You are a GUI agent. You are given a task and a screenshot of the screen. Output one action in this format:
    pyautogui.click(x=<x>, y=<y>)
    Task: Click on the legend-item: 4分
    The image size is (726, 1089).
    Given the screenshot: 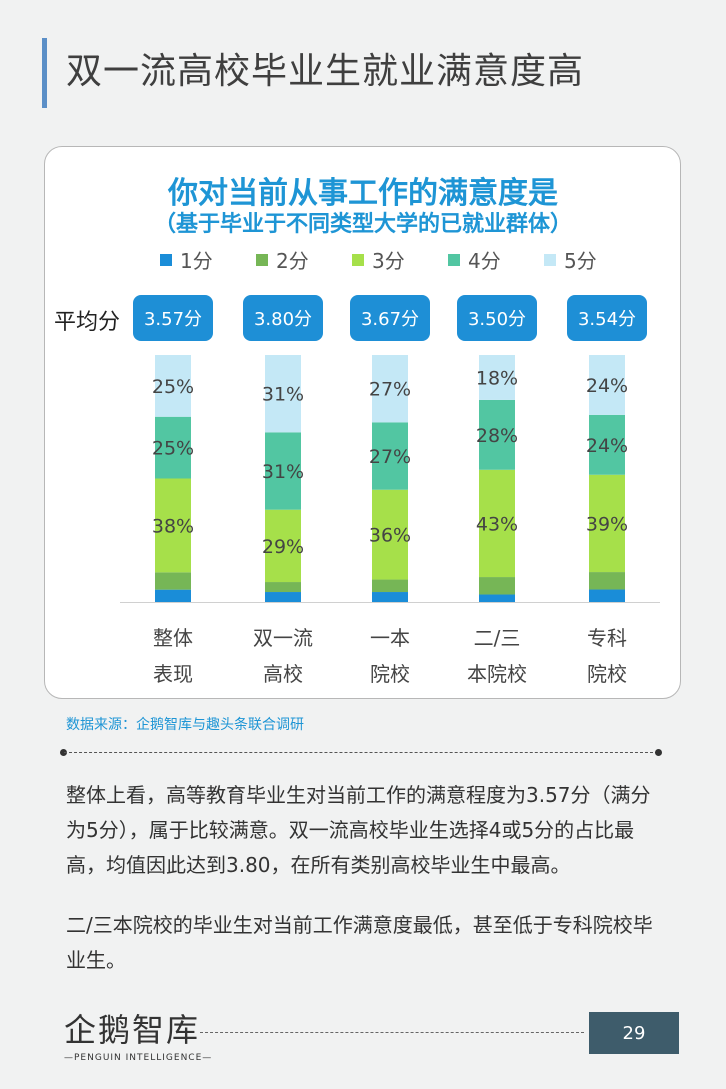 What is the action you would take?
    pyautogui.click(x=496, y=259)
    